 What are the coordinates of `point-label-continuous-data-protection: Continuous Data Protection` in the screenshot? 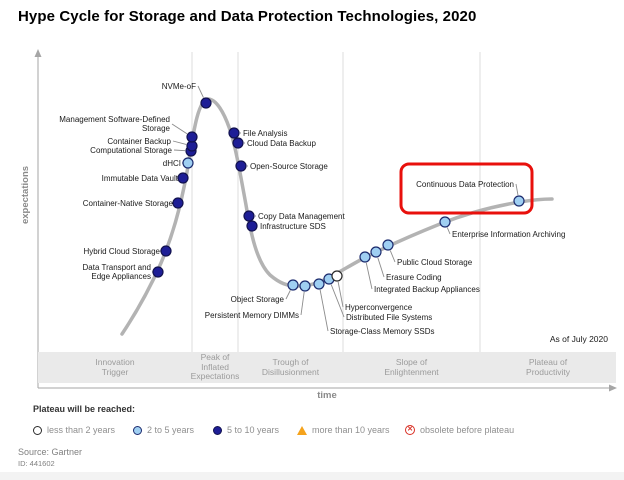 It's located at (465, 184).